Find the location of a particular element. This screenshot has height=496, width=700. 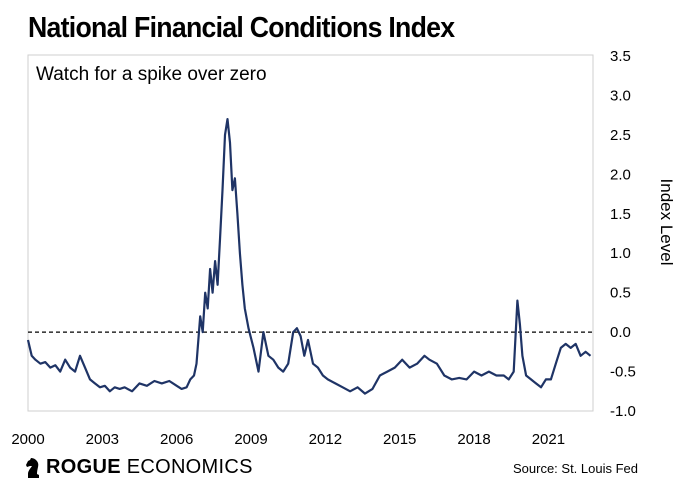

knight-chess-piece-icon is located at coordinates (32, 467).